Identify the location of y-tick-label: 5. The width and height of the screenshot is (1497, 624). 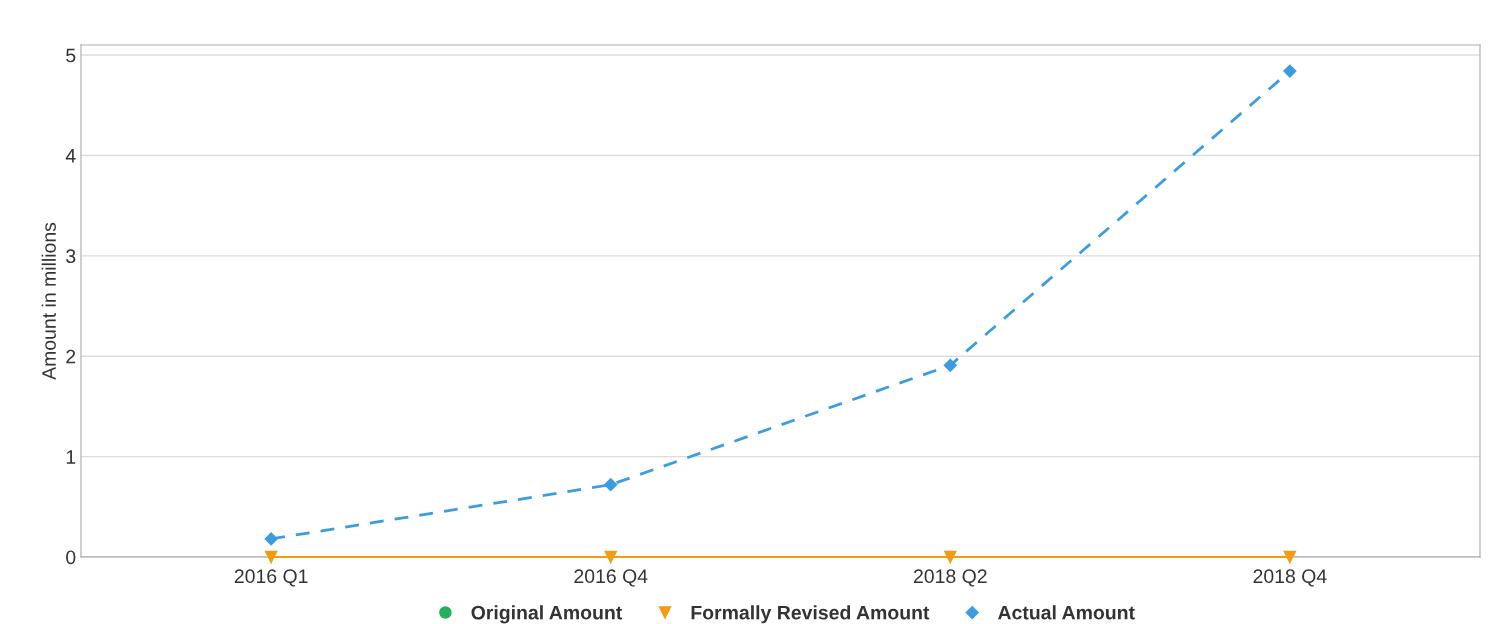
(71, 55).